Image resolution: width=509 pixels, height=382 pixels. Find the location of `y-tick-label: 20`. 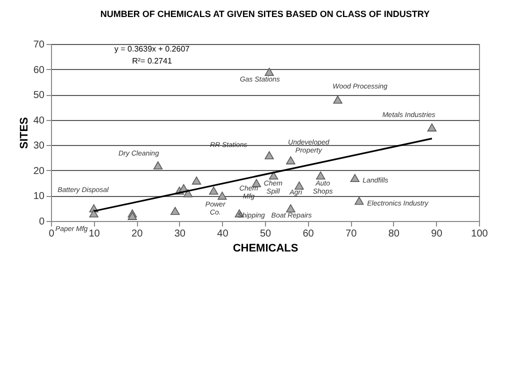

y-tick-label: 20 is located at coordinates (39, 171).